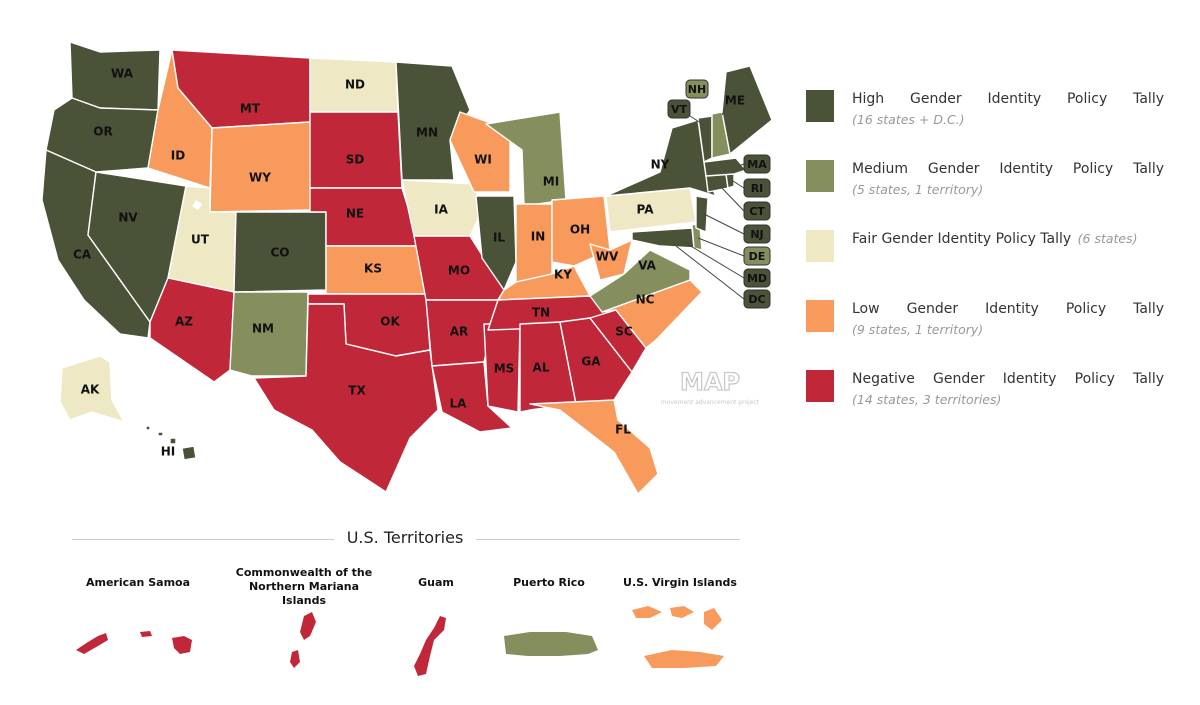  What do you see at coordinates (757, 234) in the screenshot?
I see `callout-NJ: NJ` at bounding box center [757, 234].